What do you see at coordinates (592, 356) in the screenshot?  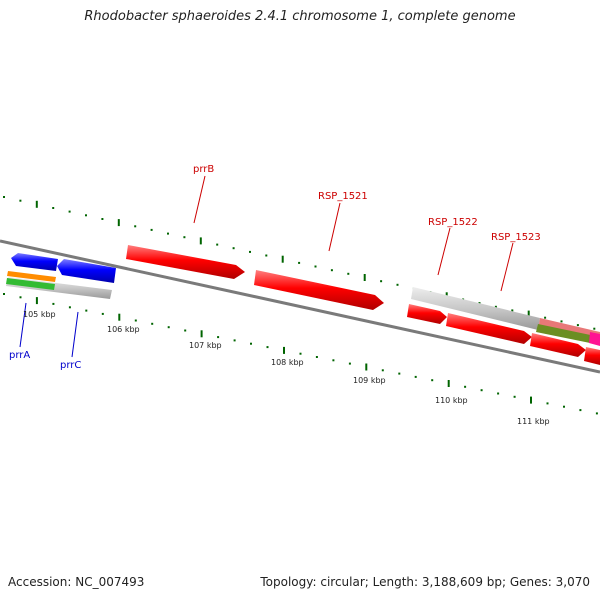 I see `red-gene-right-b` at bounding box center [592, 356].